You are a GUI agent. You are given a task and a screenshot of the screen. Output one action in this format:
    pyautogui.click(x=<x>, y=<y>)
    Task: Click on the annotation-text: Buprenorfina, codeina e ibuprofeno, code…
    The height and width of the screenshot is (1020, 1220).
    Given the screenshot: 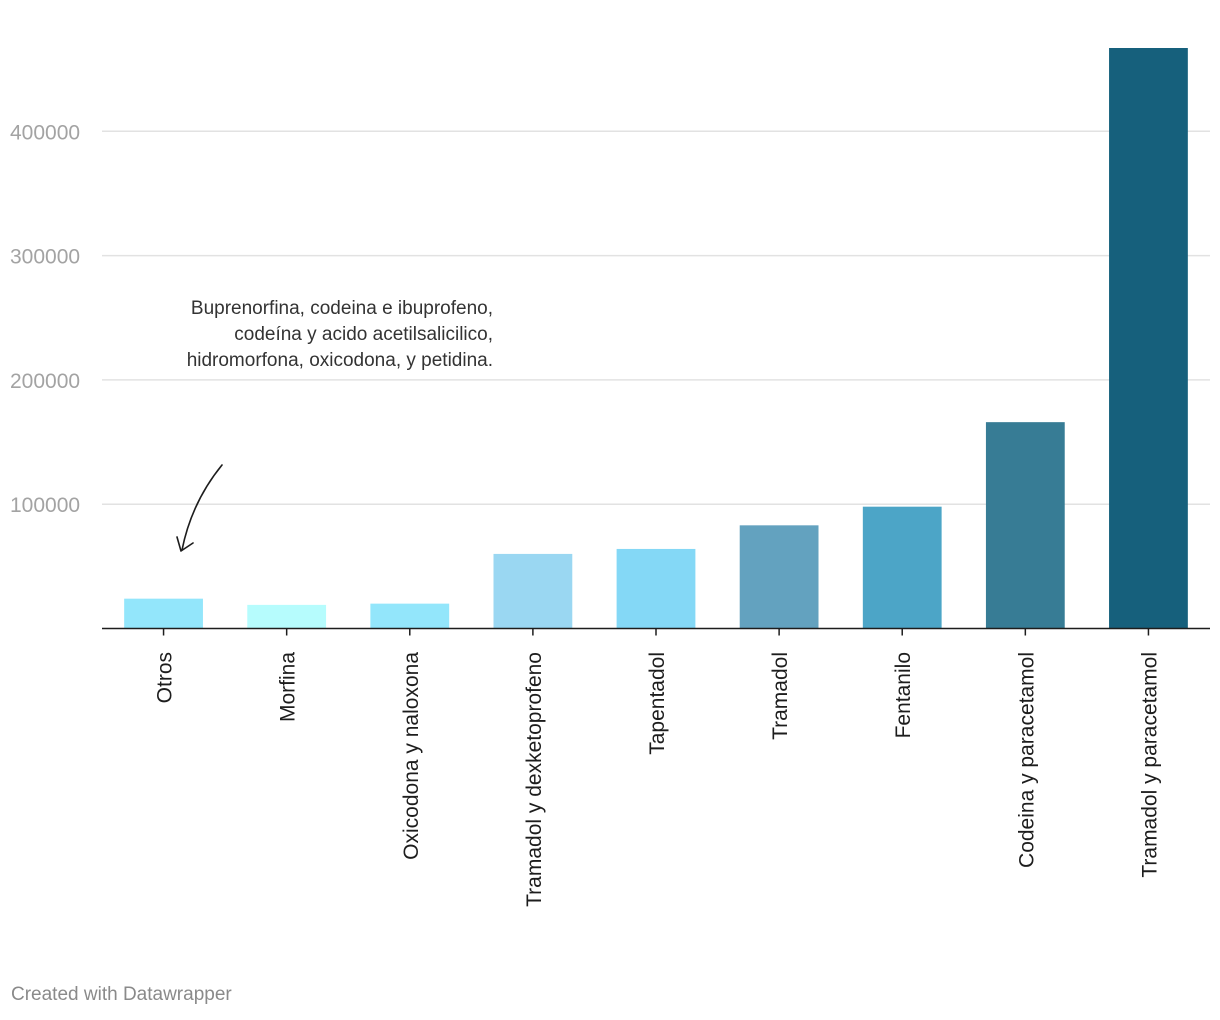 What is the action you would take?
    pyautogui.click(x=339, y=334)
    